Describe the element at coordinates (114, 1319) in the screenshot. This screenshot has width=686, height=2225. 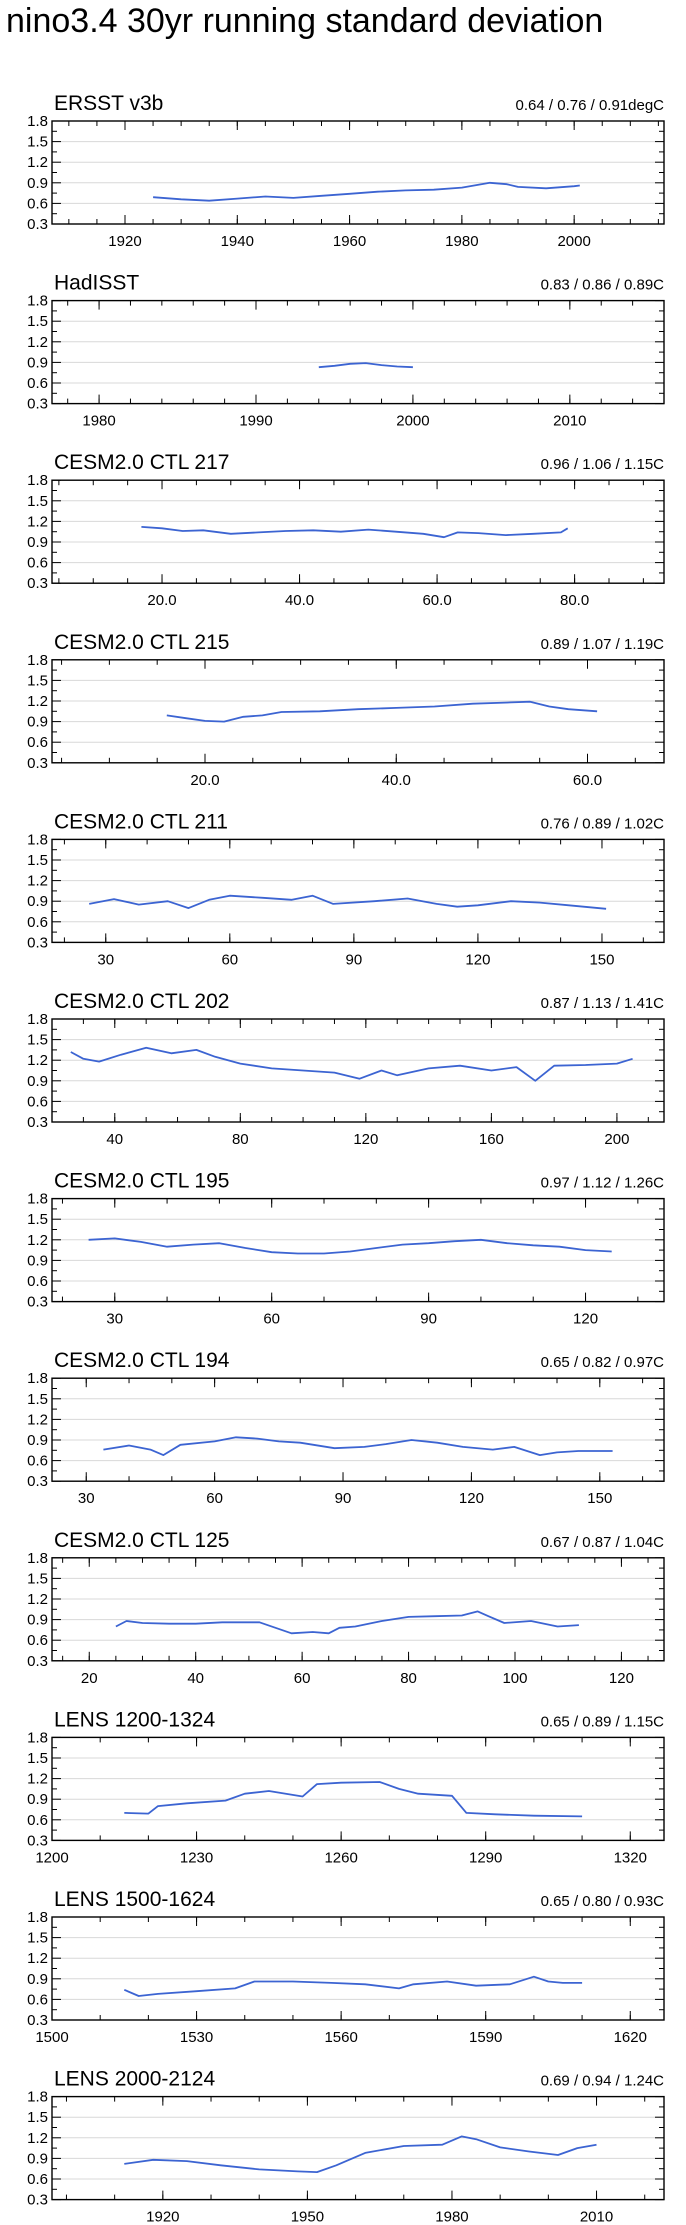
I see `x-tick-label: 30` at that location.